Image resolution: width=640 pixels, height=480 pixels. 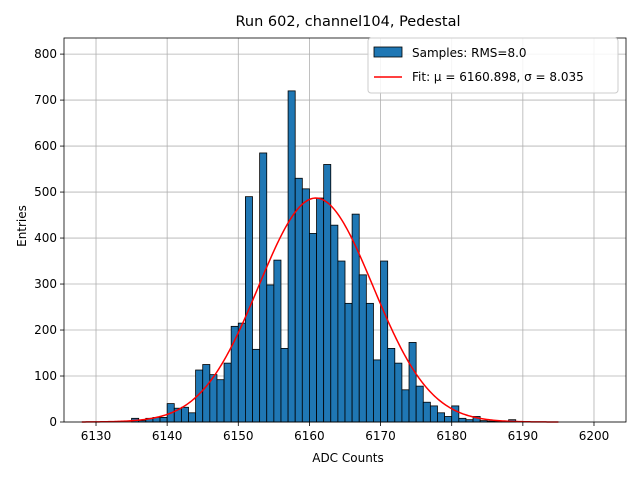 What do you see at coordinates (238, 436) in the screenshot?
I see `x-tick-label: 6150` at bounding box center [238, 436].